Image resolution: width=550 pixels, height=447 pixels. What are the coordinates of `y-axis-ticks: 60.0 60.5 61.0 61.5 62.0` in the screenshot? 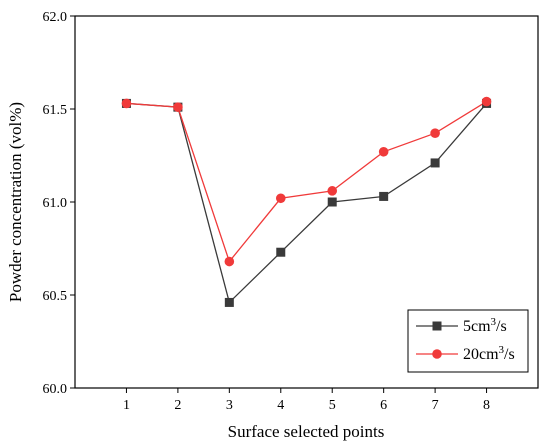 It's located at (59, 203).